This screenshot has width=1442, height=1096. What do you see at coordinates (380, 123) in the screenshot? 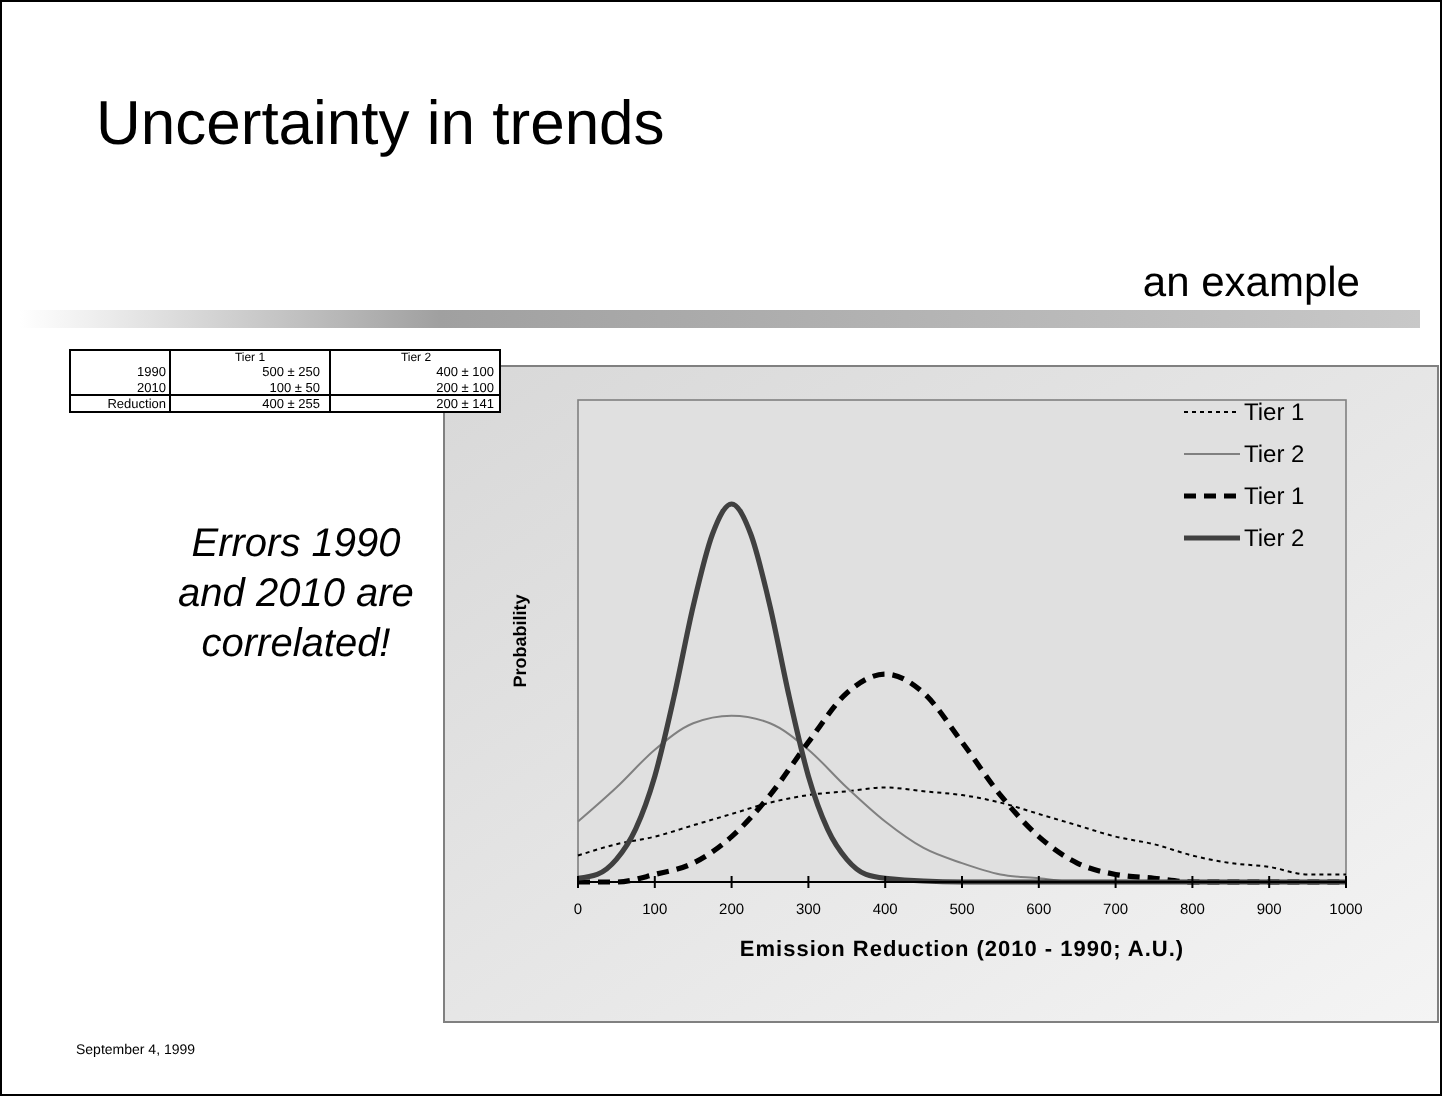
I see `chart-title: Uncertainty in trends` at bounding box center [380, 123].